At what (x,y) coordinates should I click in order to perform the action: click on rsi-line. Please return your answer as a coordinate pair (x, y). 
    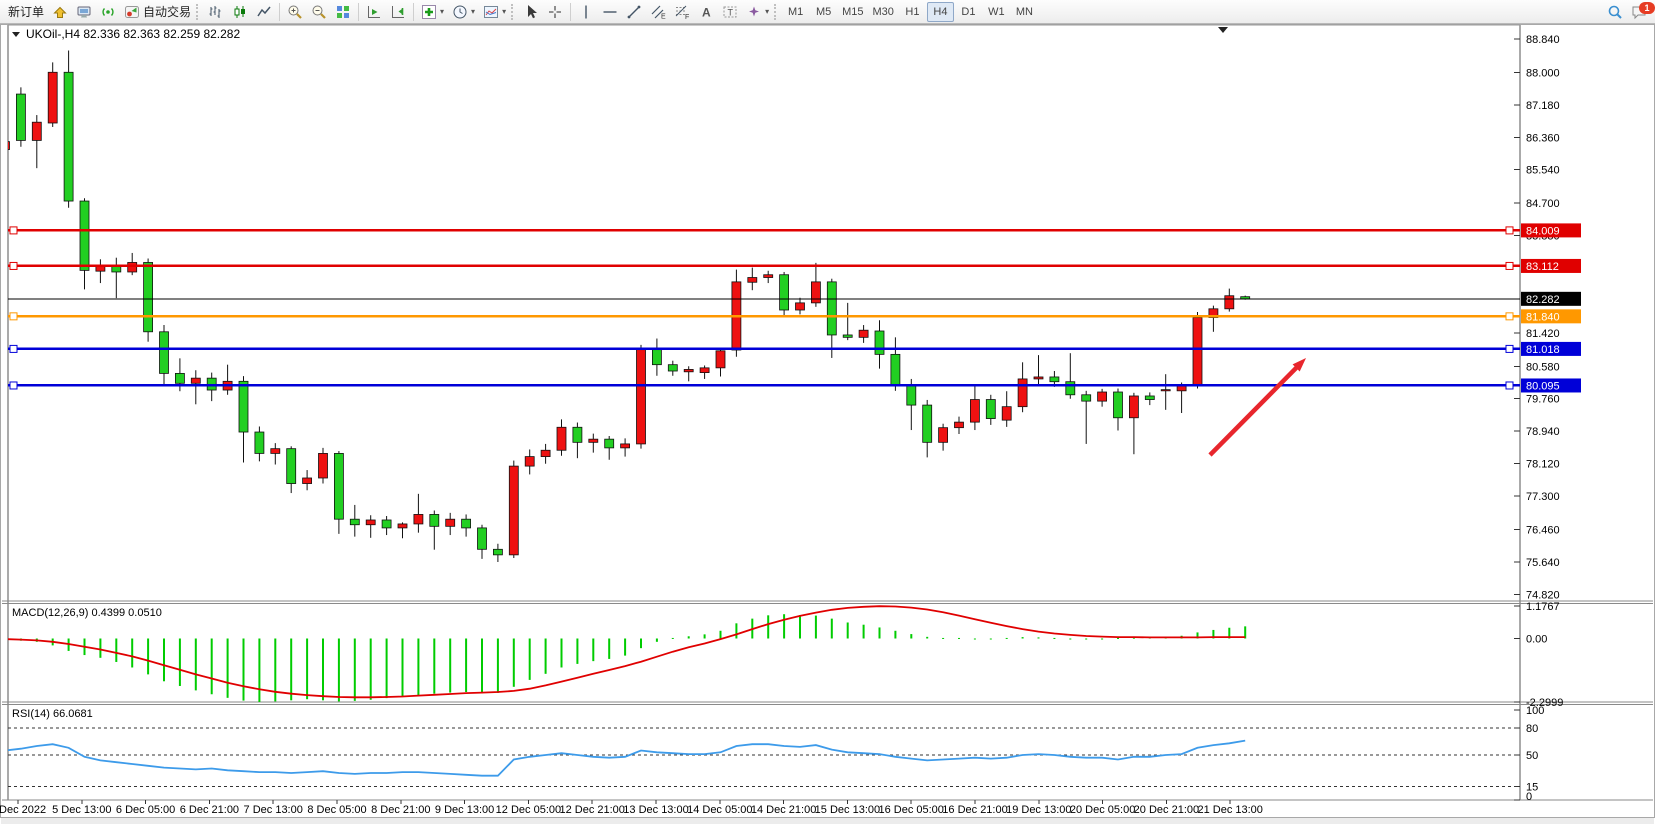
    Looking at the image, I should click on (627, 758).